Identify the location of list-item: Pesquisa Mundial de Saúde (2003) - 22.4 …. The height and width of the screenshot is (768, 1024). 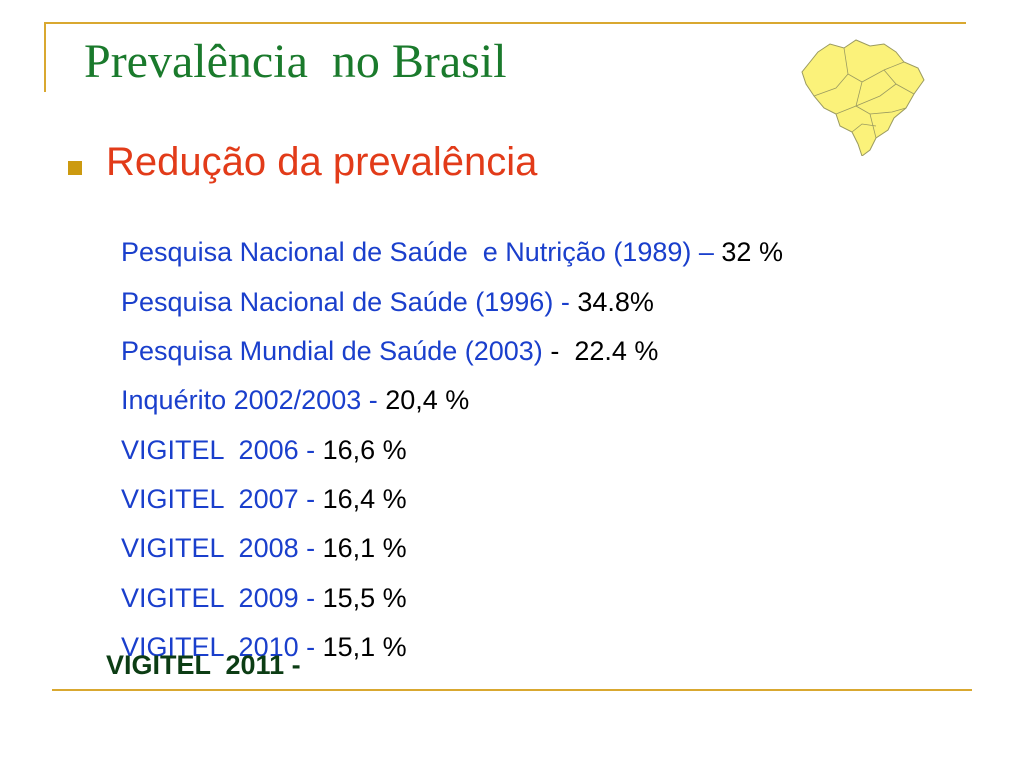
(382, 336).